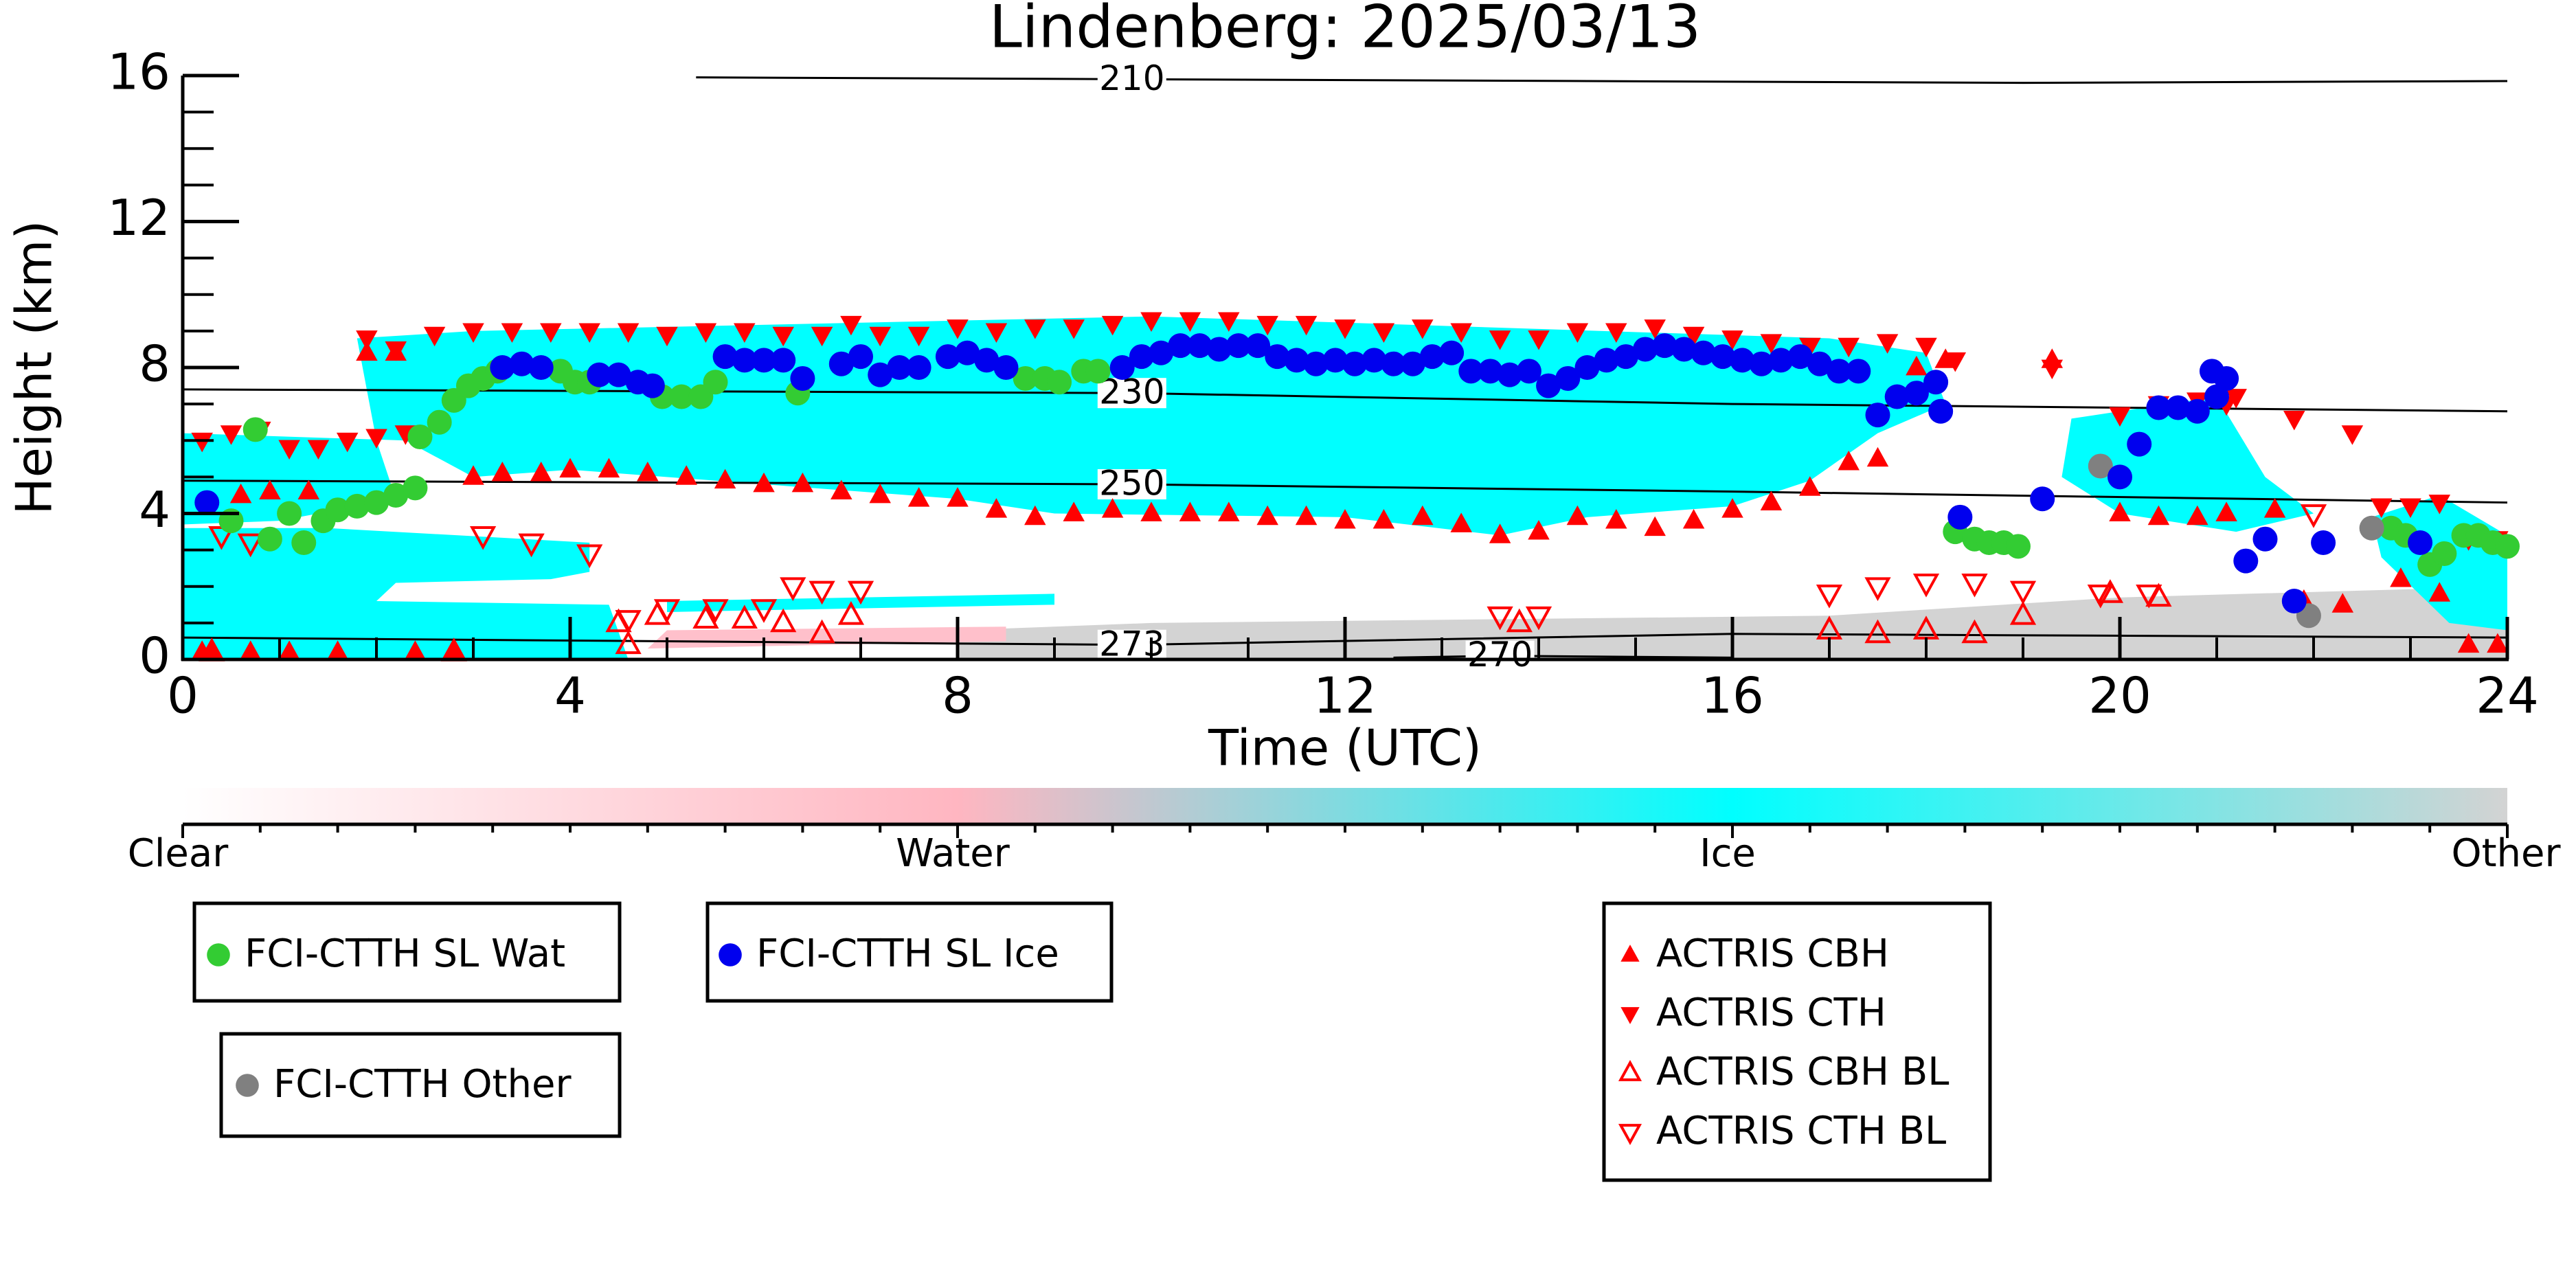 The height and width of the screenshot is (1288, 2576). I want to click on legend-label: ACTRIS CTH BL, so click(1801, 1131).